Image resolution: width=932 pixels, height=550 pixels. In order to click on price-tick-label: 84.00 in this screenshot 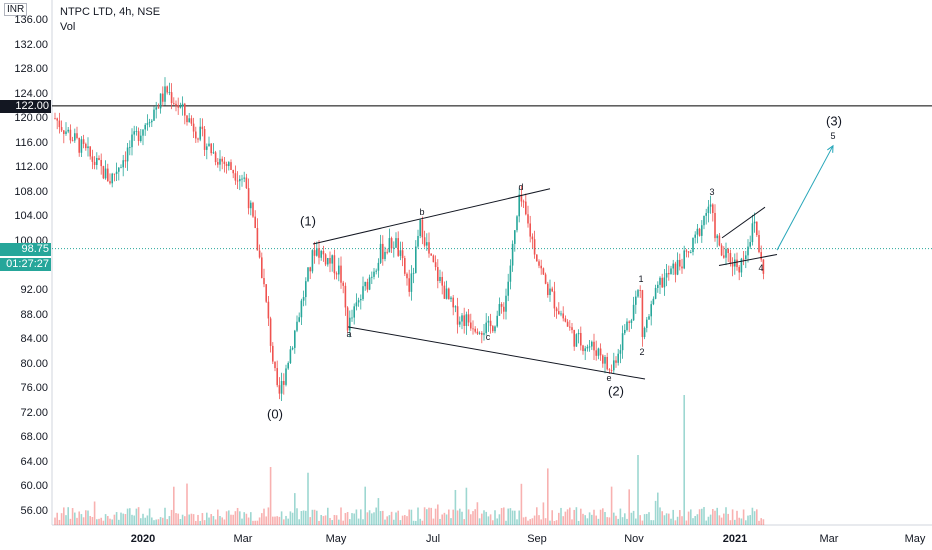, I will do `click(34, 339)`.